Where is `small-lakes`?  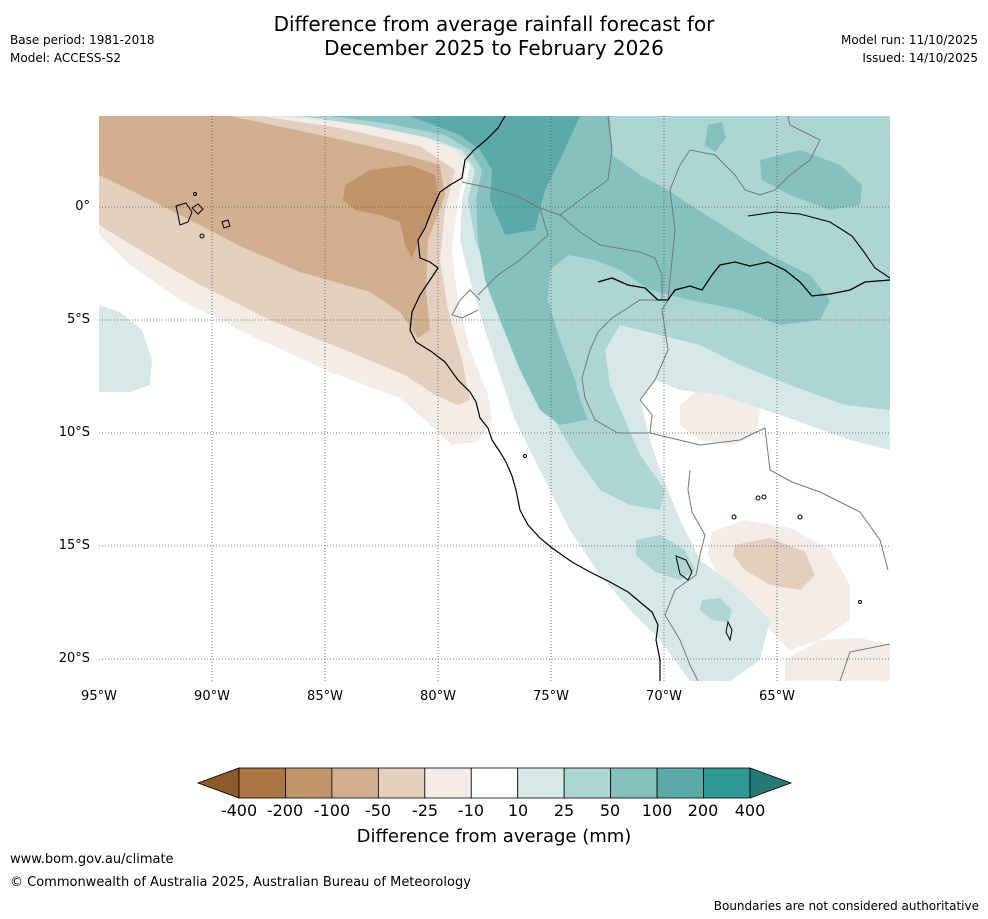
small-lakes is located at coordinates (692, 548).